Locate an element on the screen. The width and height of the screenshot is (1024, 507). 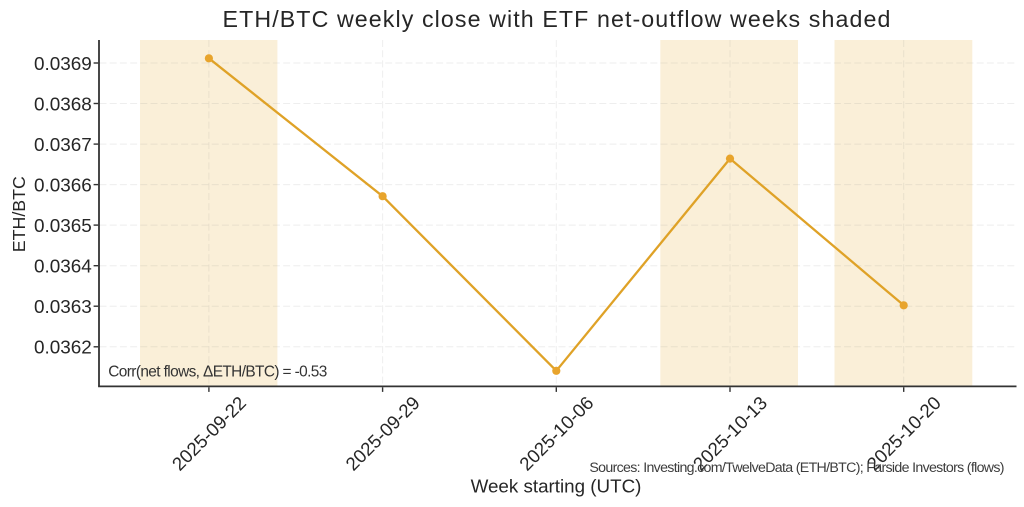
svg-text:Corr(net flows, ΔETH/BTC) = -0: Corr(net flows, ΔETH/BTC) = -0.53 is located at coordinates (217, 372).